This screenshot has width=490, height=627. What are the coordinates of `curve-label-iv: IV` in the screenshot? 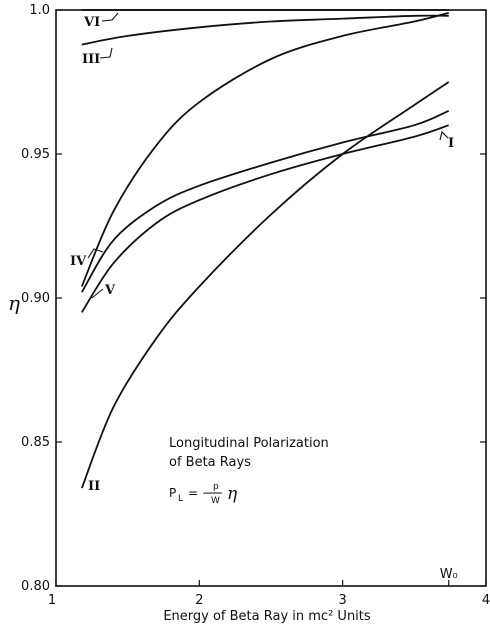 It's located at (78, 261).